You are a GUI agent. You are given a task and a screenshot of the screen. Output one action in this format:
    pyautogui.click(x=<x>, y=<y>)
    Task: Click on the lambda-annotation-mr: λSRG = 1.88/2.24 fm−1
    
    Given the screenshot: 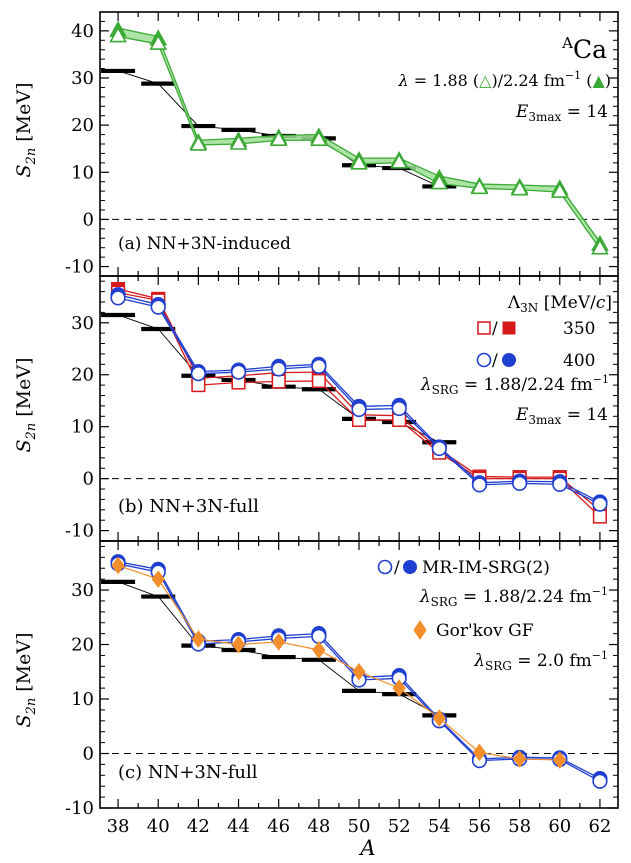 What is the action you would take?
    pyautogui.click(x=513, y=597)
    